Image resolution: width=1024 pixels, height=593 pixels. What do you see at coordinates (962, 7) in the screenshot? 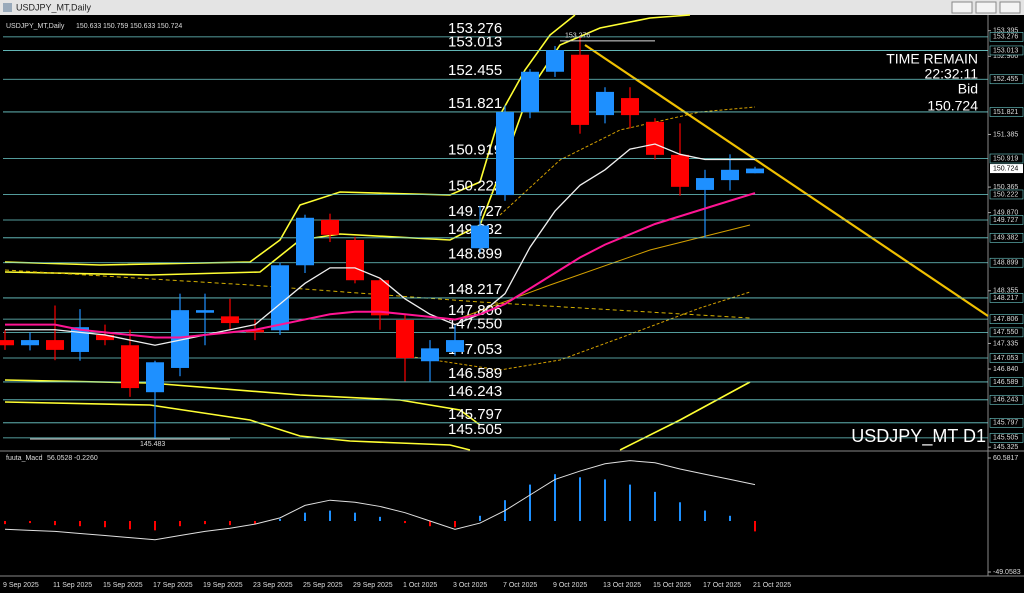
I see `minimize-button` at bounding box center [962, 7].